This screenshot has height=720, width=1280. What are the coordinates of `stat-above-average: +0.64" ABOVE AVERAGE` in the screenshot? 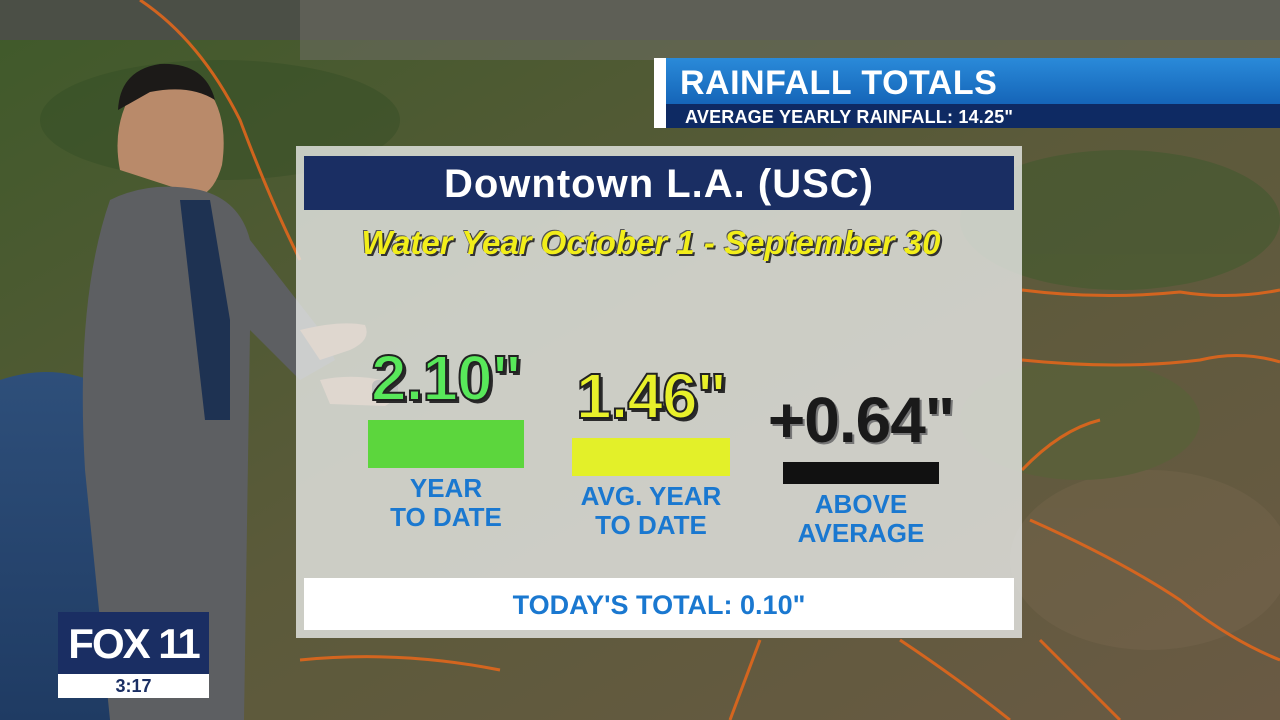 It's located at (861, 468).